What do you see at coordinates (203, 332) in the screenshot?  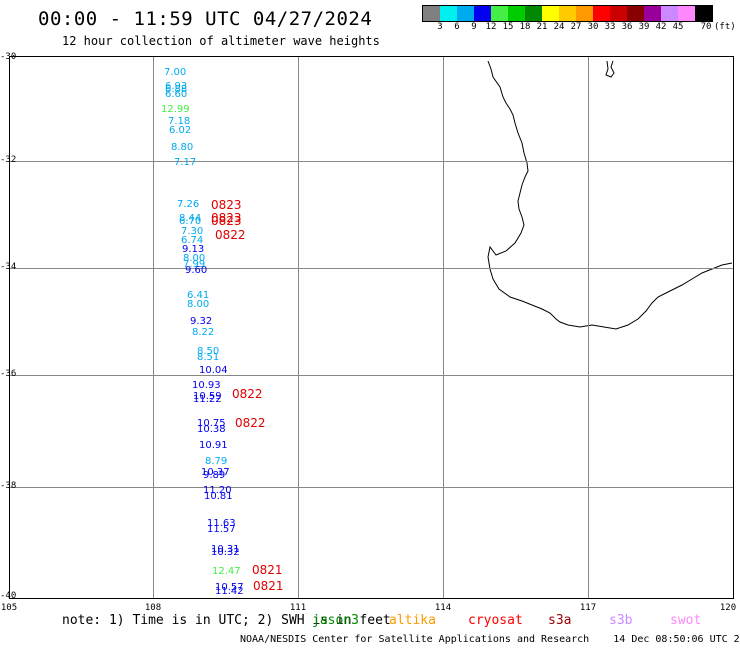 I see `wave-height-value: 8.22` at bounding box center [203, 332].